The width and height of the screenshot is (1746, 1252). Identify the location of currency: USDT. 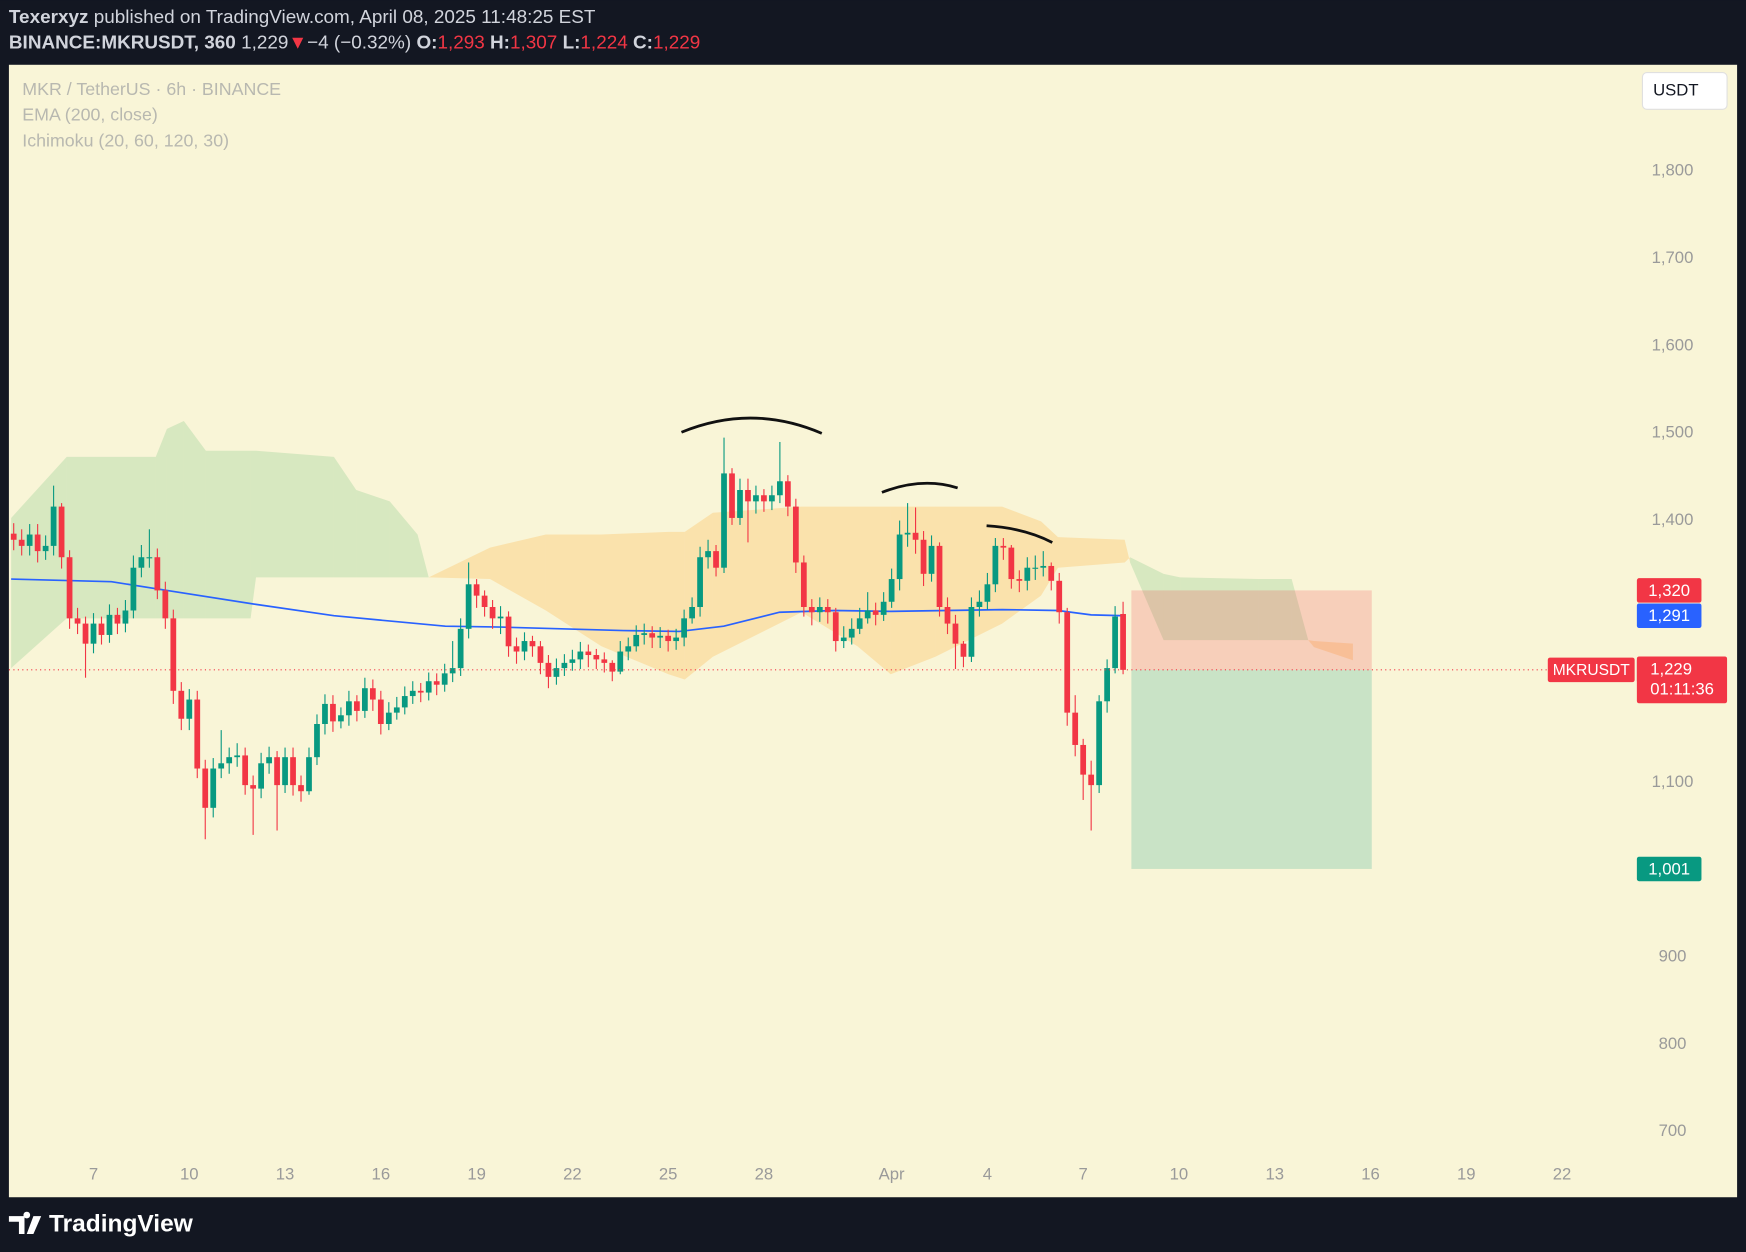
(1675, 89).